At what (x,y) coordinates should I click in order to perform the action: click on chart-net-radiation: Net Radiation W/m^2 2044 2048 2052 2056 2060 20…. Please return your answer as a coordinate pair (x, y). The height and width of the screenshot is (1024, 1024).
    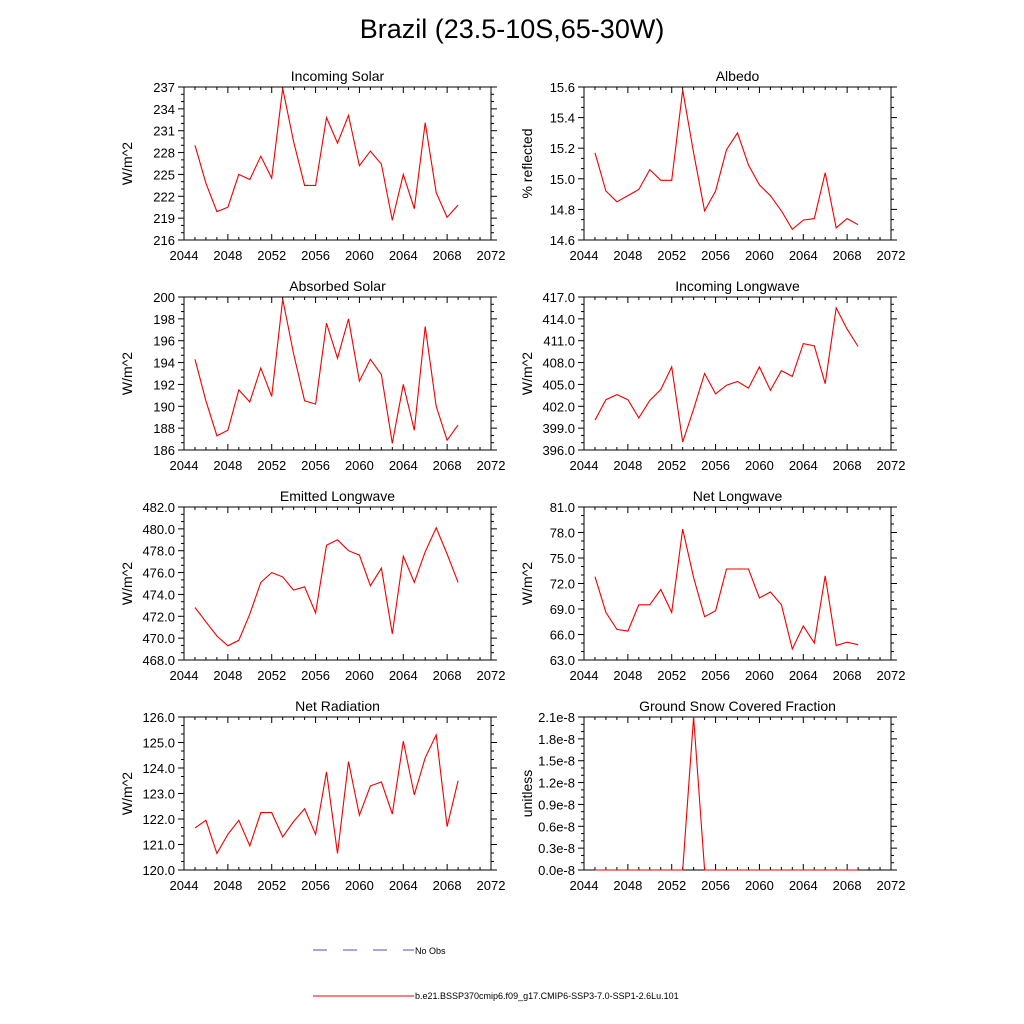
    Looking at the image, I should click on (312, 795).